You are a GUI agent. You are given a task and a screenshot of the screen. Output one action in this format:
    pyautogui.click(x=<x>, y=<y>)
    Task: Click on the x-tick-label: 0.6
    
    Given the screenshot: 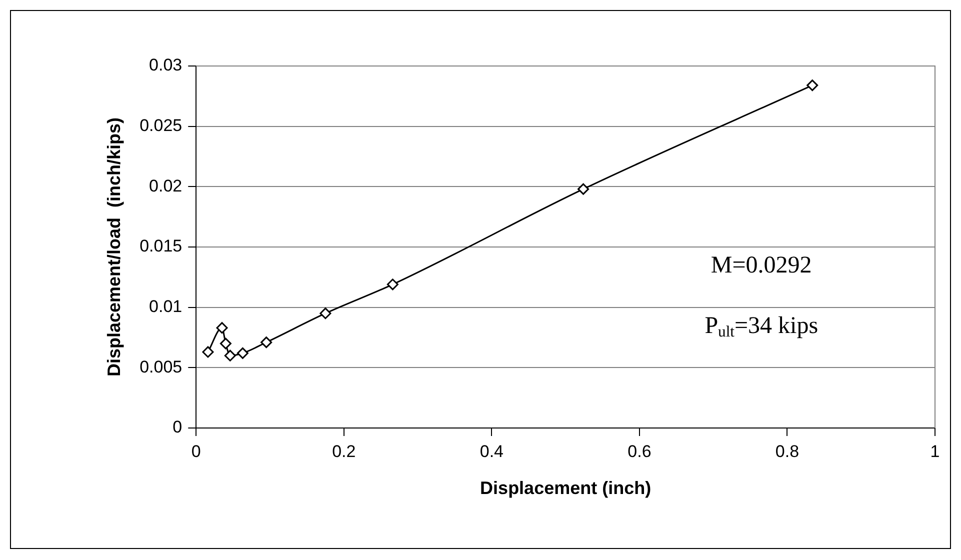 What is the action you would take?
    pyautogui.click(x=640, y=451)
    